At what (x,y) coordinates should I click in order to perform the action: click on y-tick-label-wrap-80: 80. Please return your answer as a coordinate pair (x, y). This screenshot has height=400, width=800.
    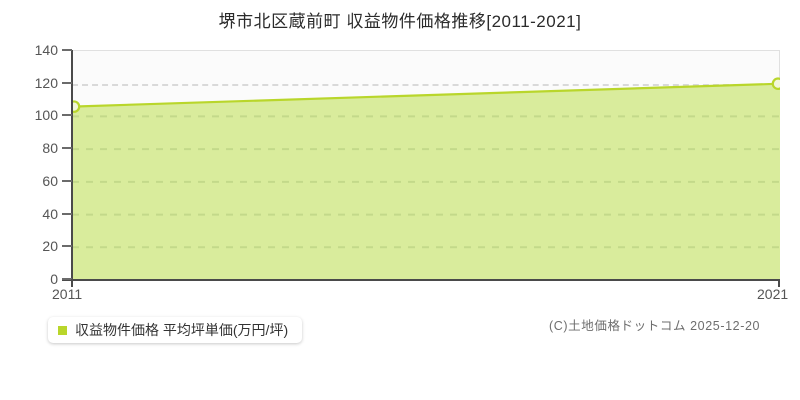
    Looking at the image, I should click on (29, 148).